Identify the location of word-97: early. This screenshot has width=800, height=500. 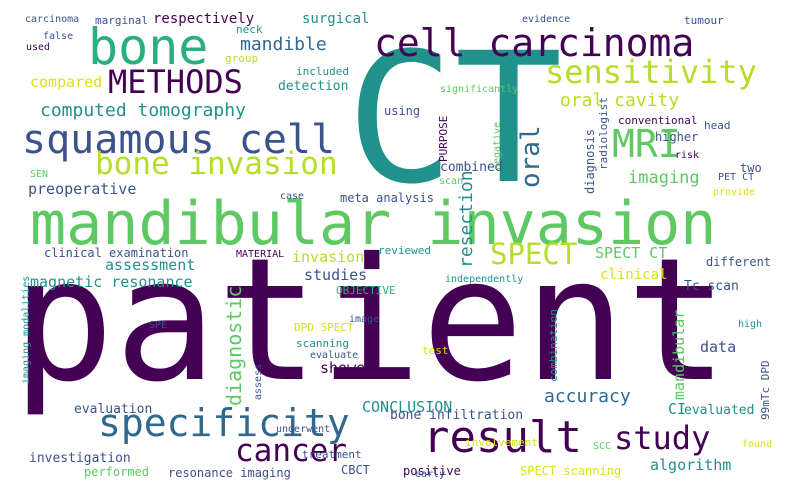
(430, 474).